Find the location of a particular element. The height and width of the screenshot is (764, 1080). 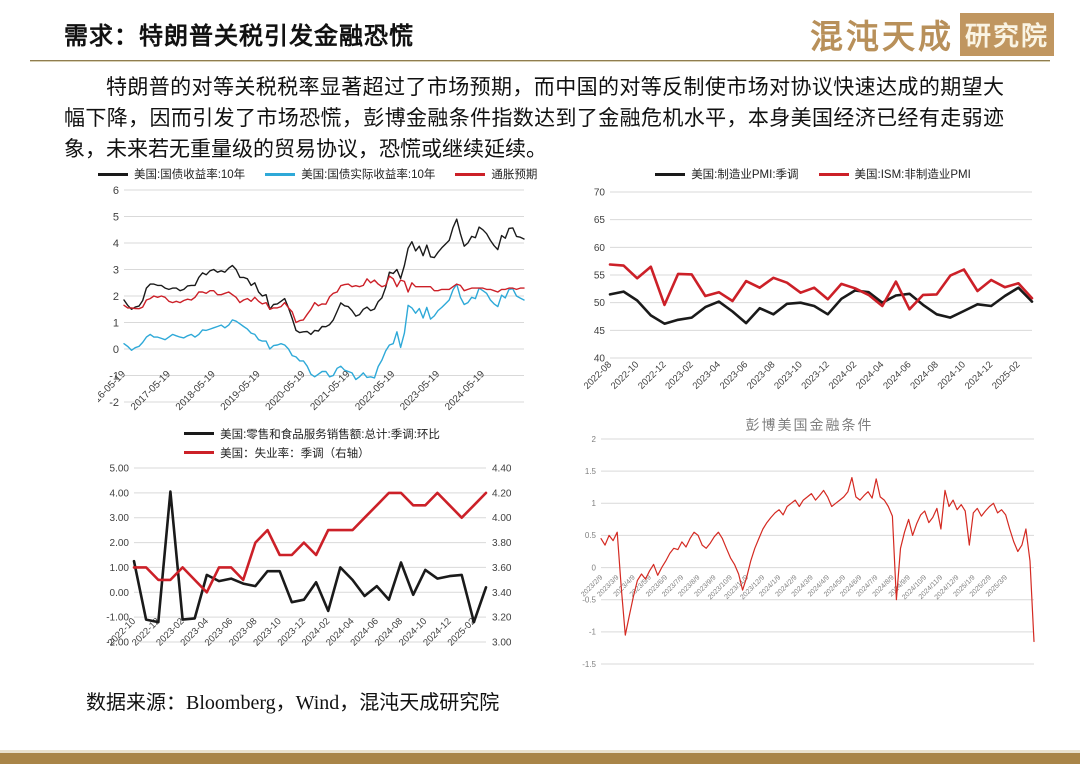

svg-text: 5.00 is located at coordinates (120, 469).